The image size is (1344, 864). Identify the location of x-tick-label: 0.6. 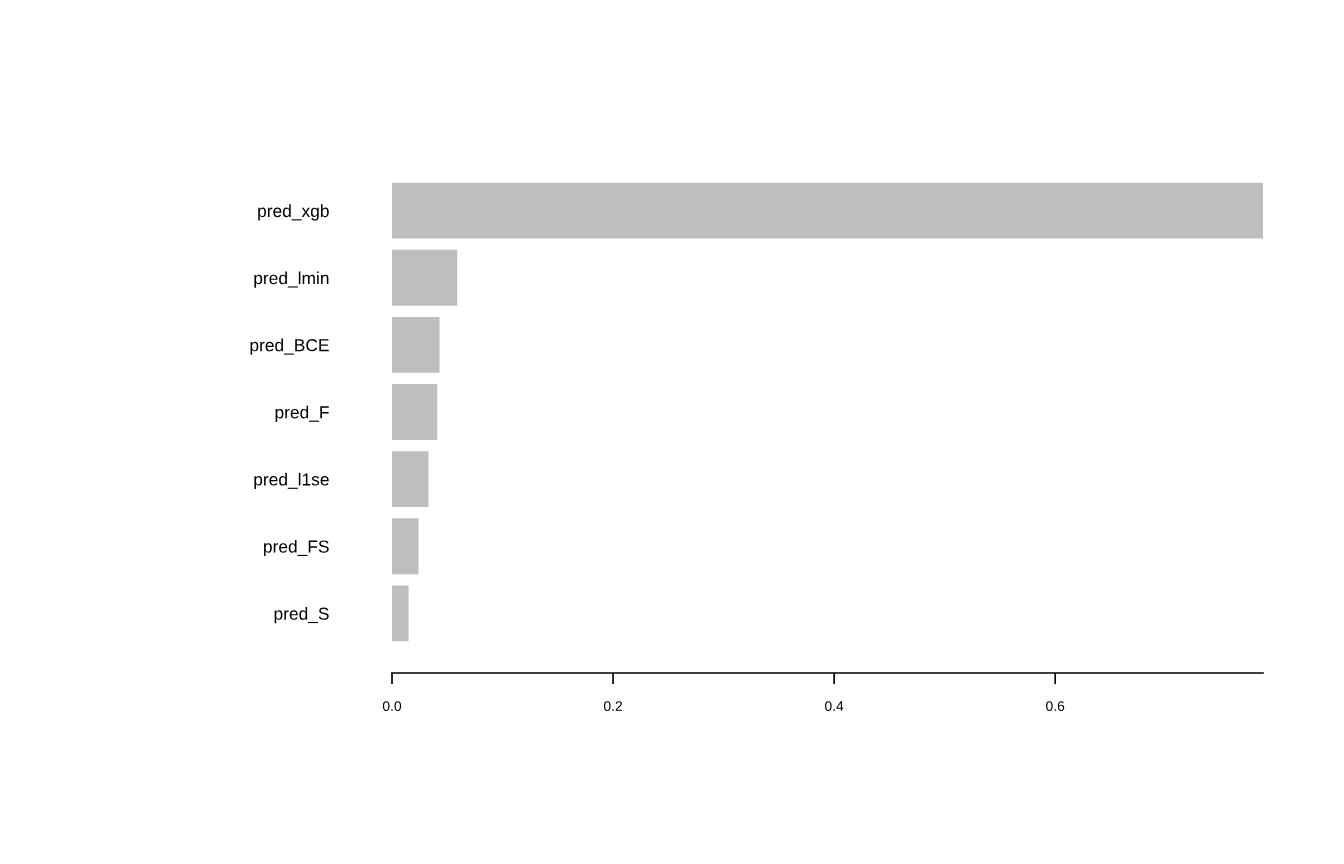
(1055, 706).